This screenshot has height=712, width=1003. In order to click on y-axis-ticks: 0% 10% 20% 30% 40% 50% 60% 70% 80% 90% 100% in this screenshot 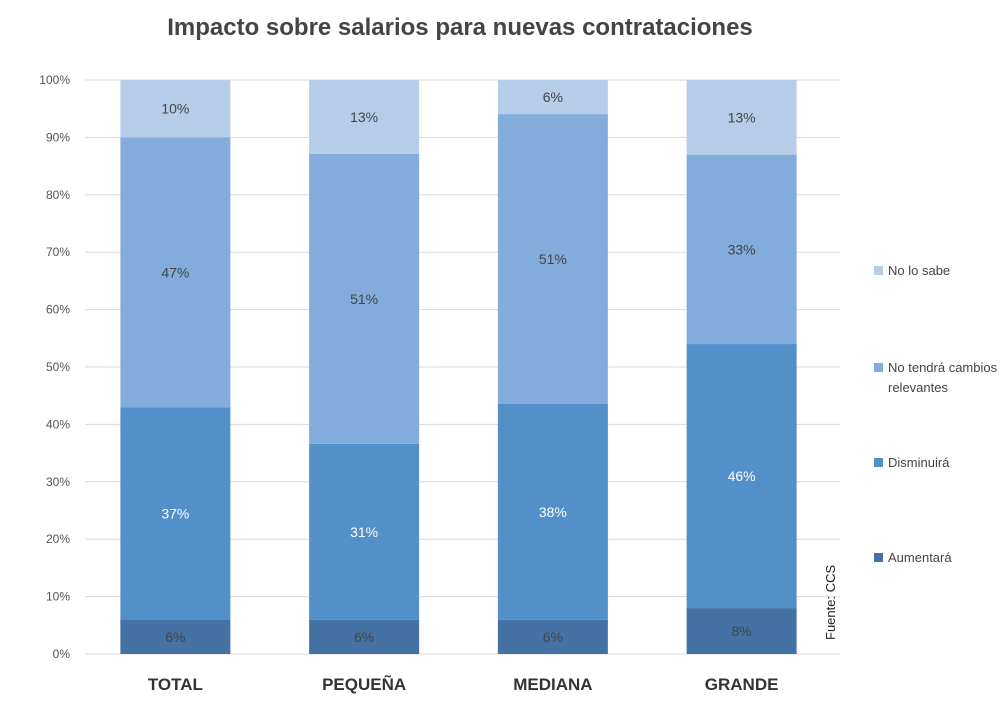, I will do `click(54, 367)`.